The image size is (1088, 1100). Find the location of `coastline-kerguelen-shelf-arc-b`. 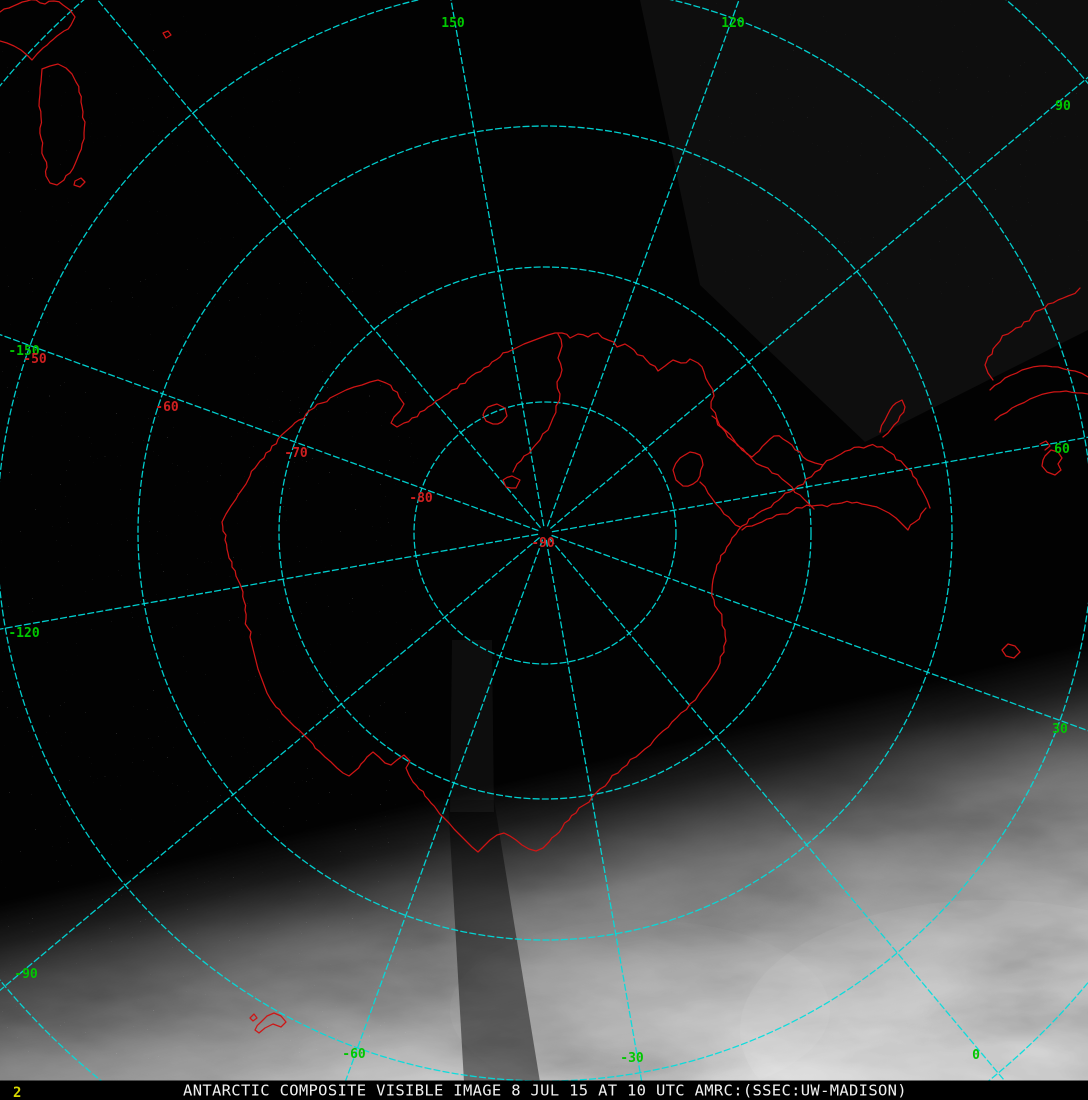

coastline-kerguelen-shelf-arc-b is located at coordinates (1041, 405).